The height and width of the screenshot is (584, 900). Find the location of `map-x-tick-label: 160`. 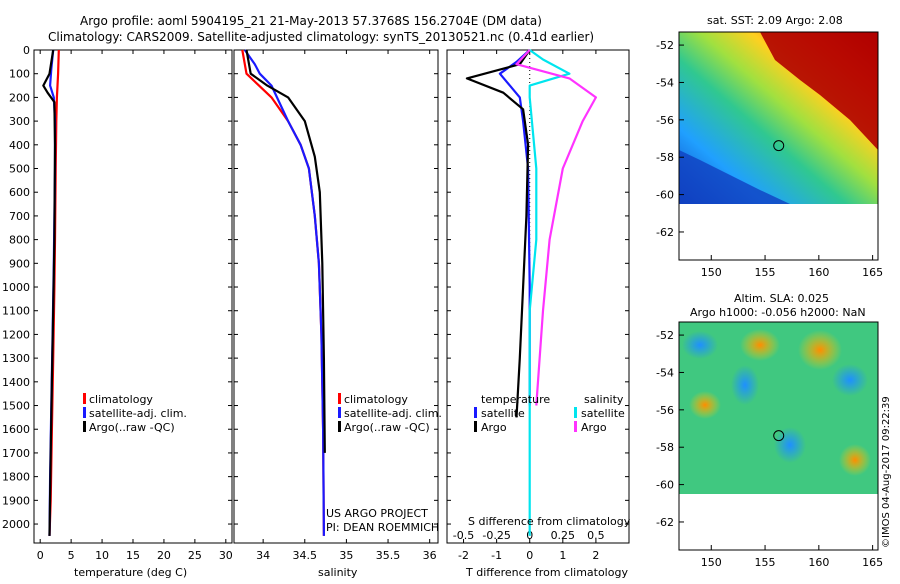

map-x-tick-label: 160 is located at coordinates (818, 272).